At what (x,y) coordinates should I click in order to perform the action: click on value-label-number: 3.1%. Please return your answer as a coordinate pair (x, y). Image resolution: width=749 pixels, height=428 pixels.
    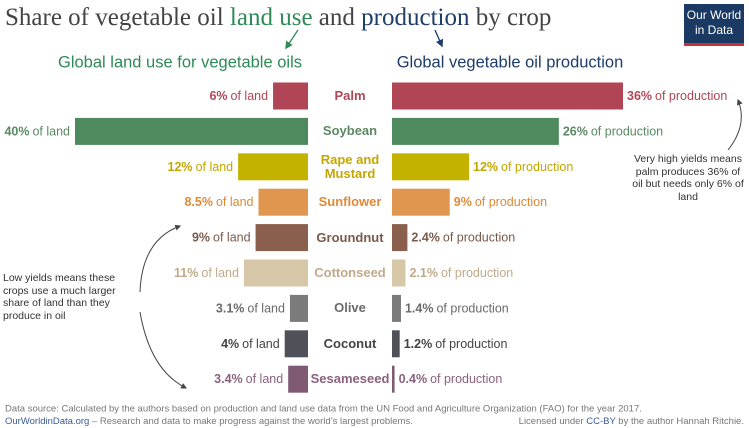
    Looking at the image, I should click on (230, 309).